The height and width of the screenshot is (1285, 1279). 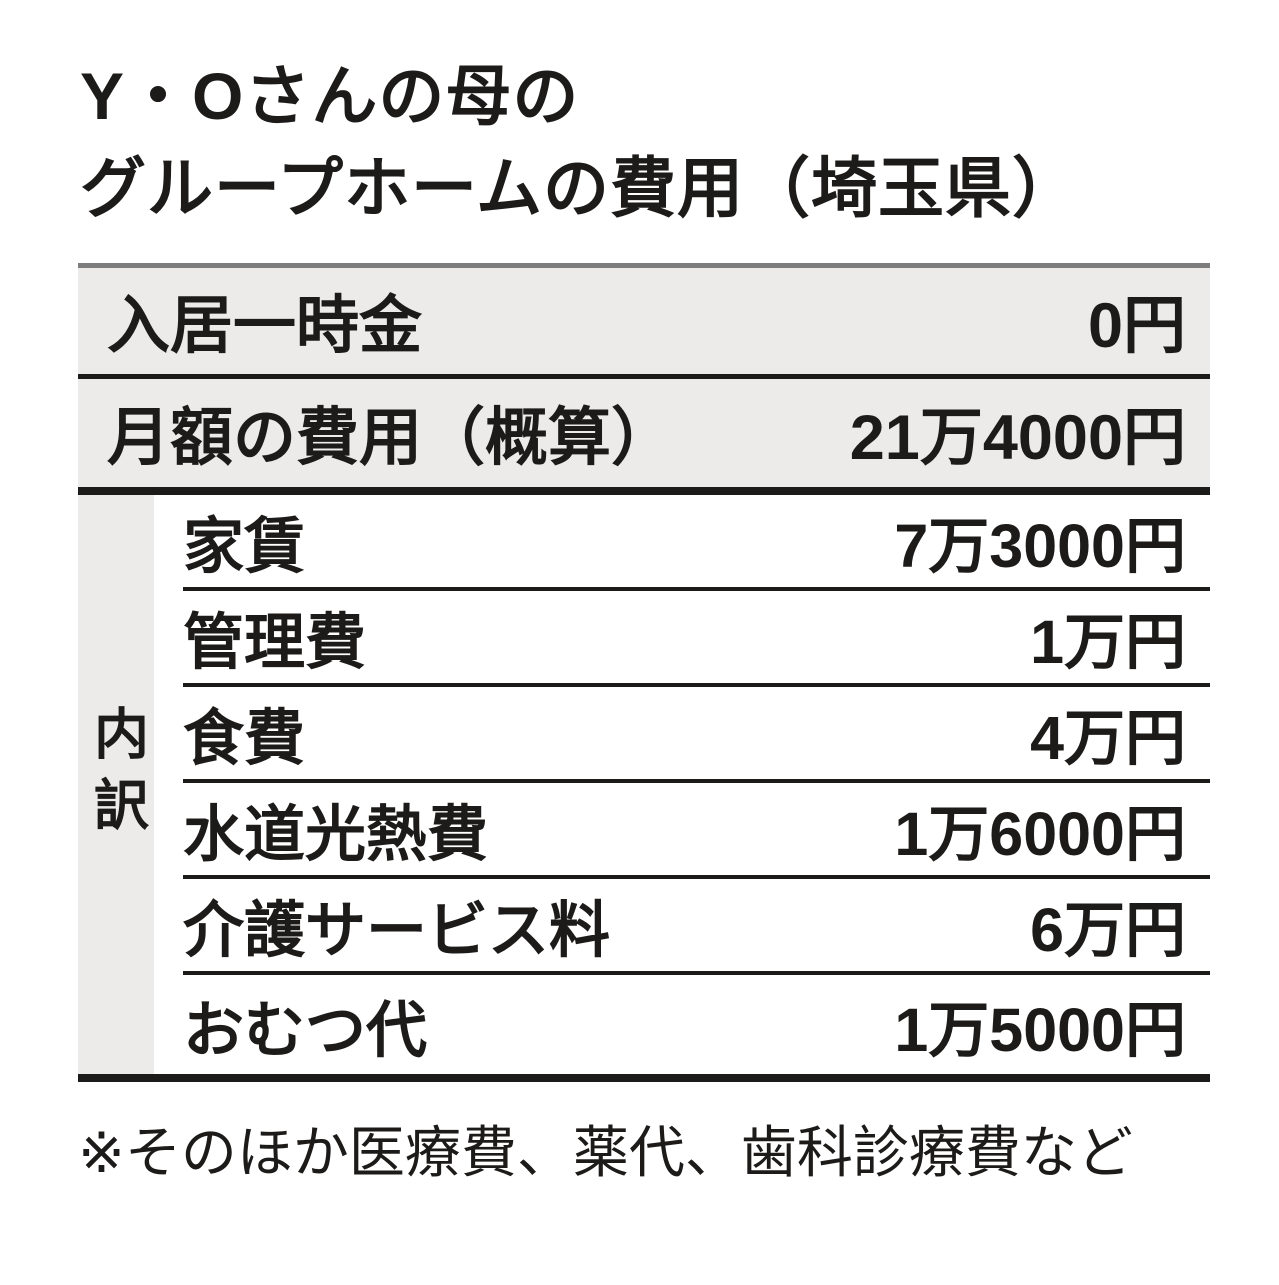 I want to click on row-value: 0円, so click(x=1136, y=326).